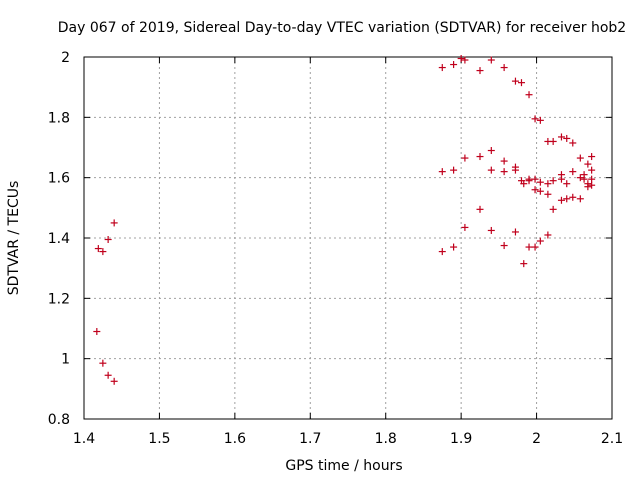  I want to click on x-tick-labels: 1.4 1.5 1.6 1.7 1.8 1.9 2 2.1, so click(348, 439).